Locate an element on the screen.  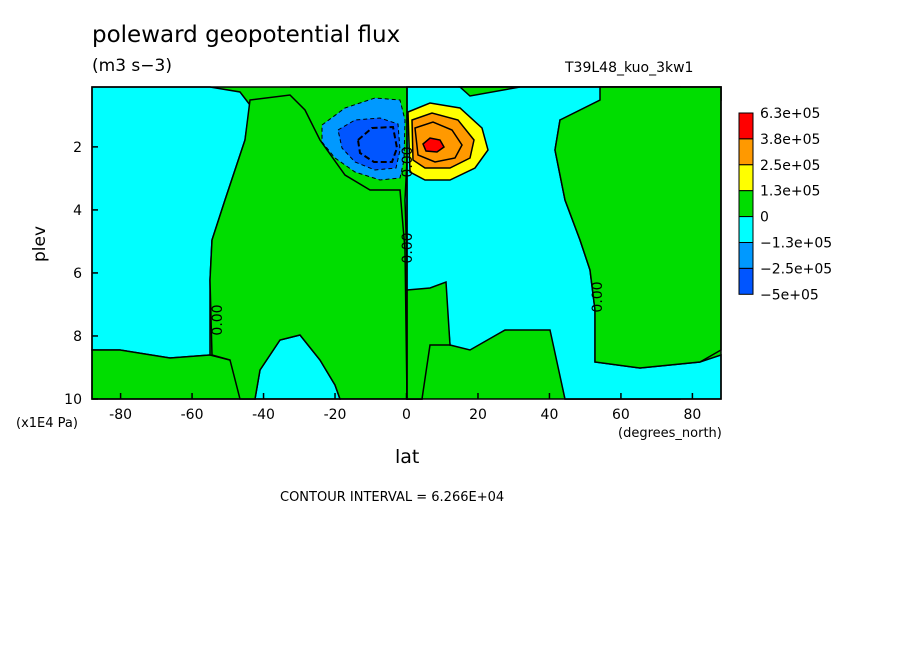
legend-label: −1.3e+05 is located at coordinates (796, 244).